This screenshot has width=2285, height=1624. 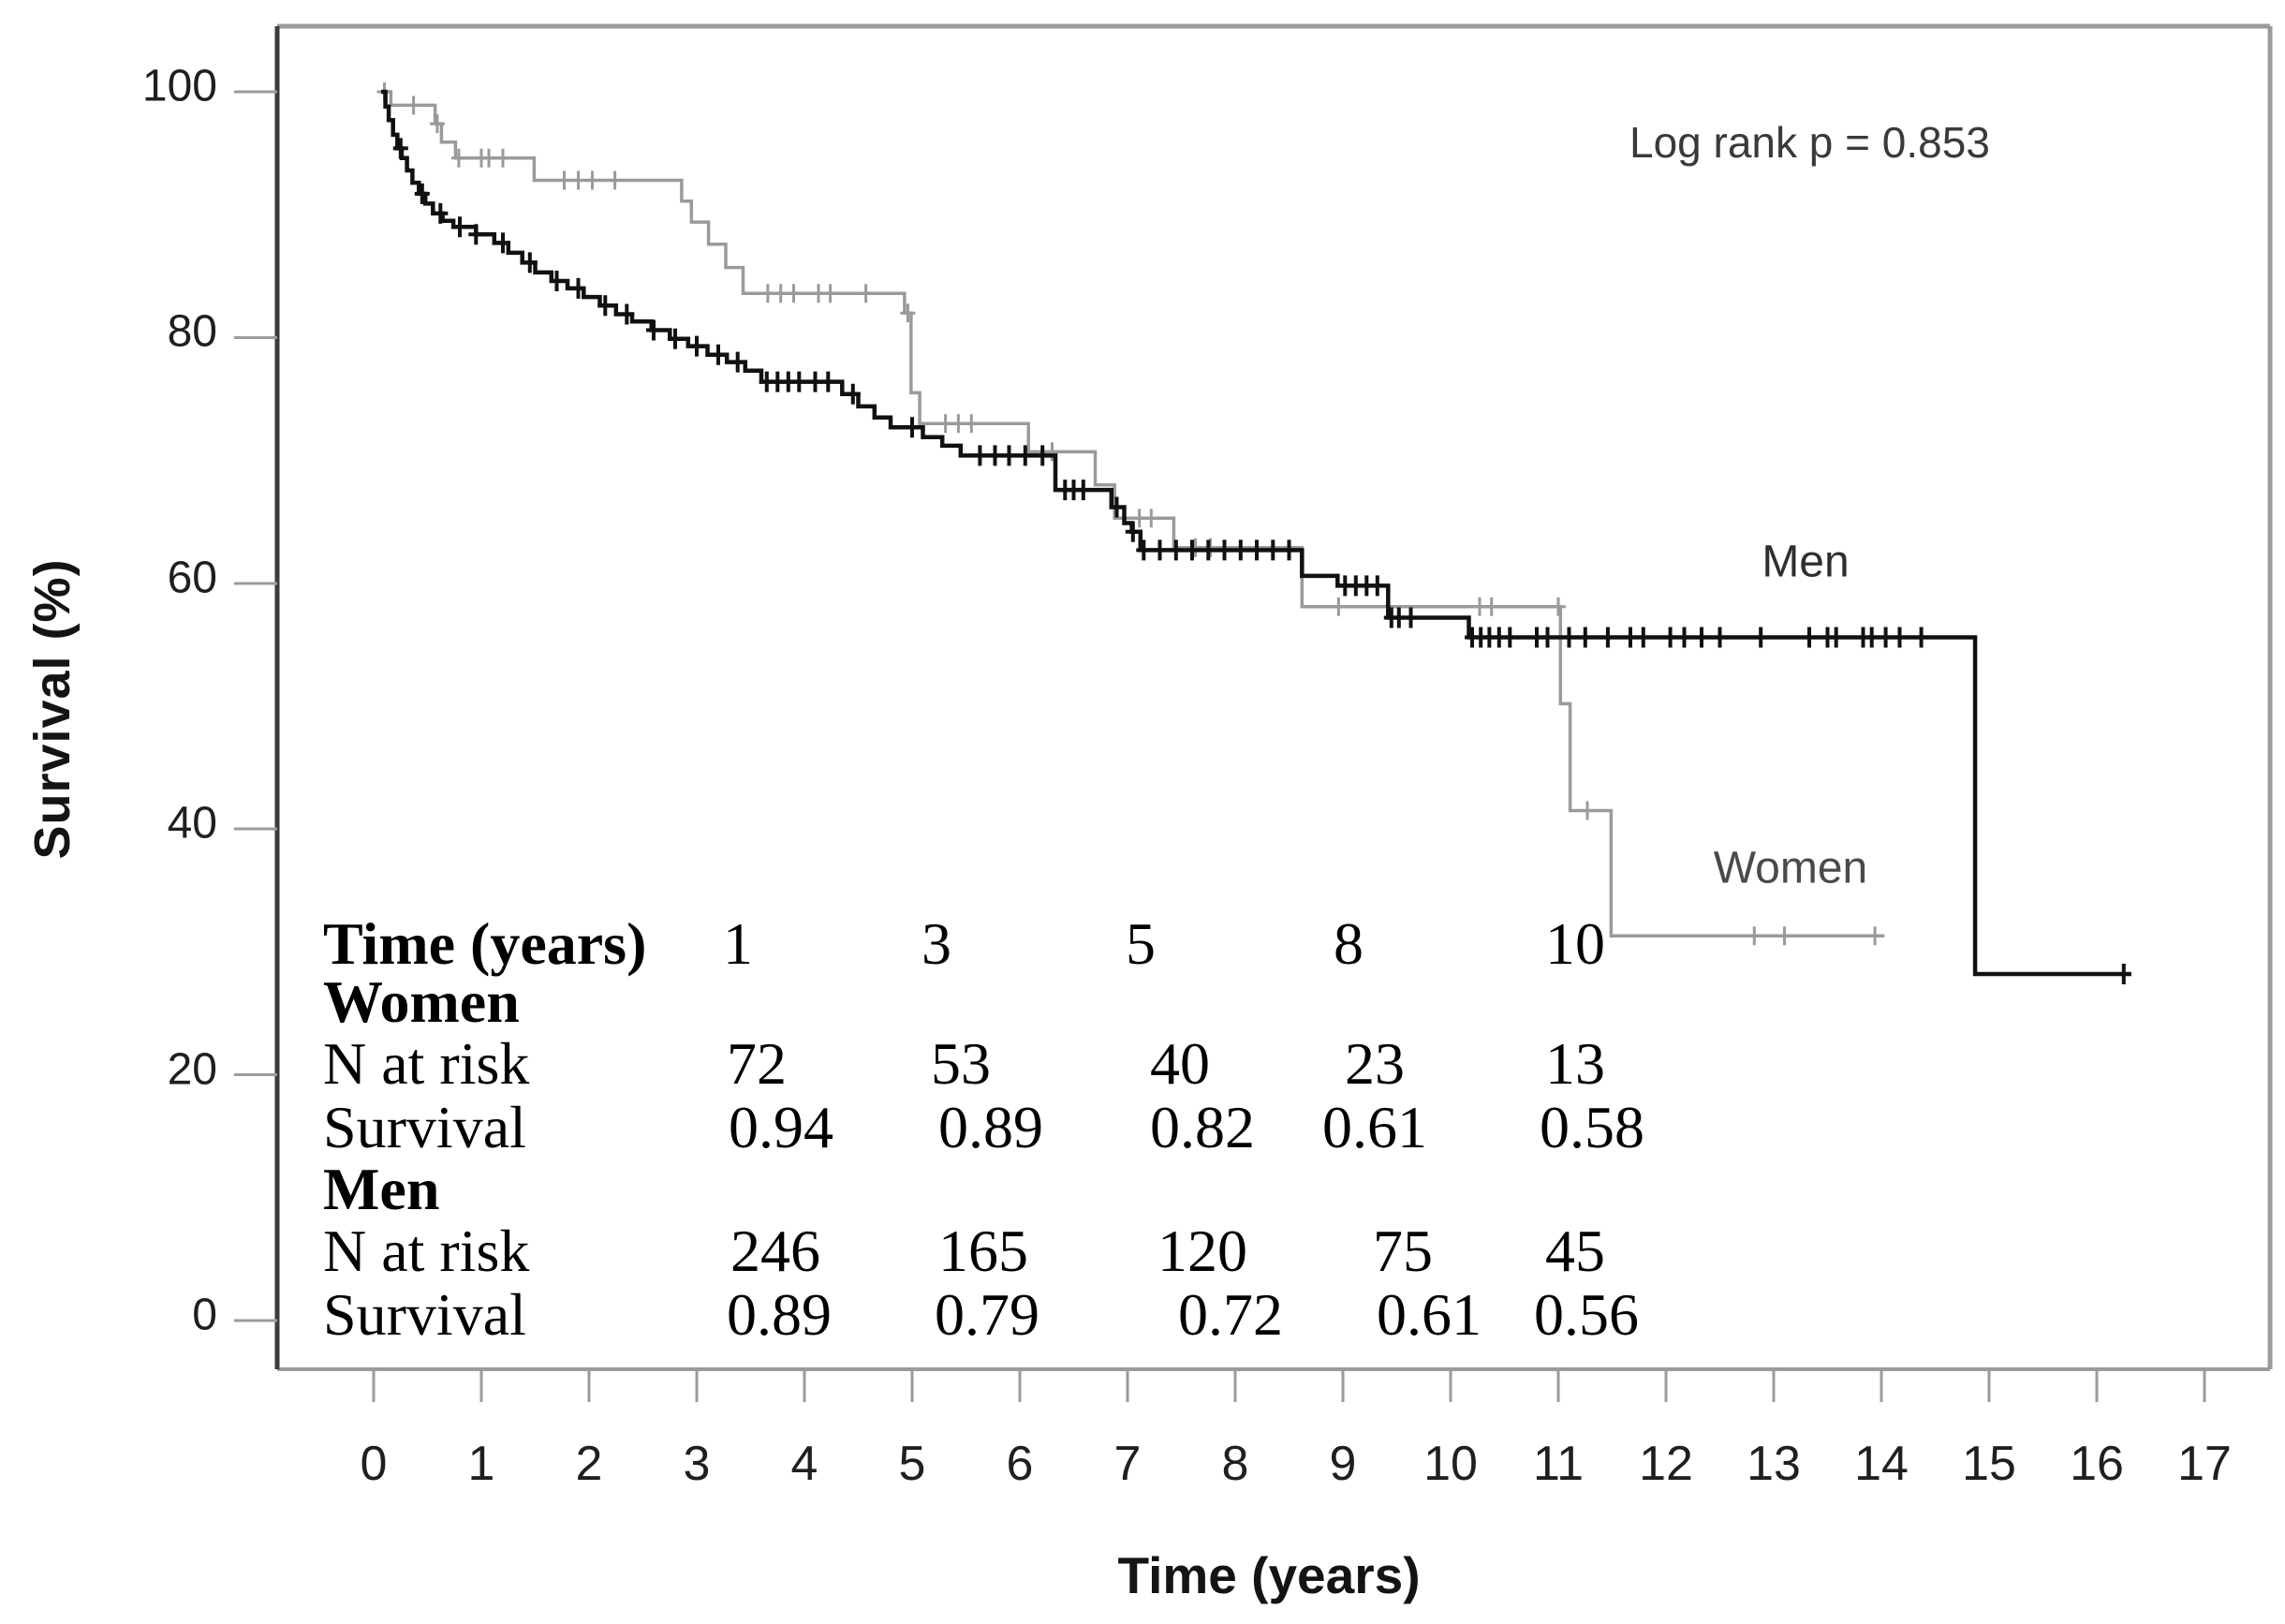 What do you see at coordinates (1592, 1127) in the screenshot?
I see `survival-value: 0.58` at bounding box center [1592, 1127].